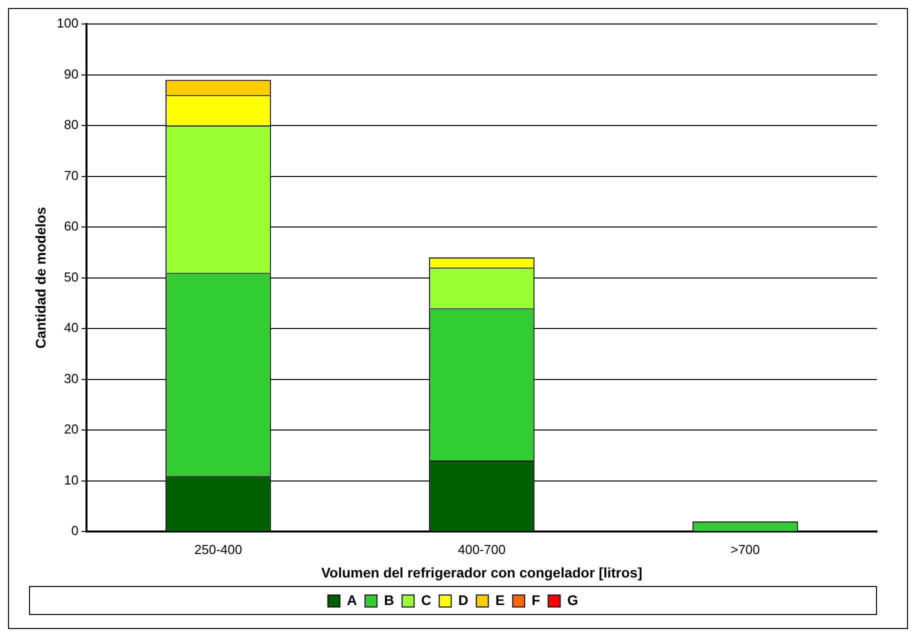  Describe the element at coordinates (482, 549) in the screenshot. I see `x-tick-label: 400-700` at that location.